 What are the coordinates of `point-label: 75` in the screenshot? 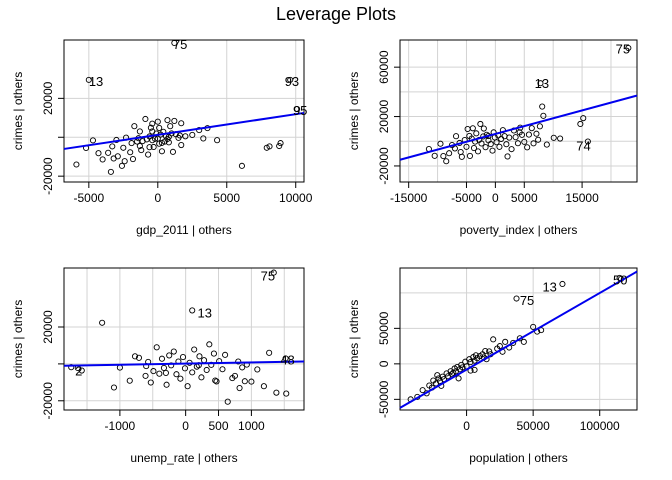 It's located at (268, 275).